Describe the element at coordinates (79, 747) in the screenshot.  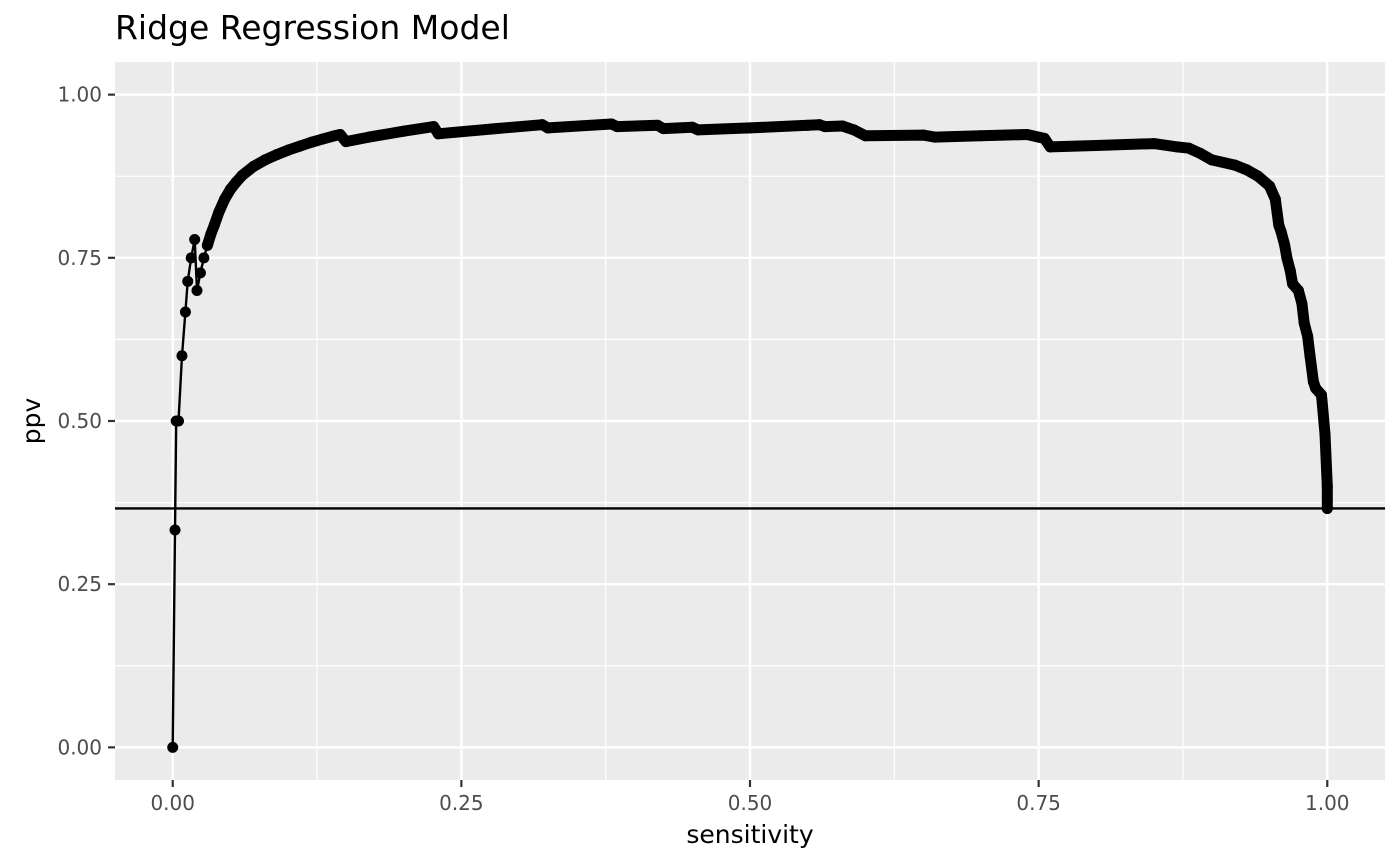
I see `y-tick-label: 0.00` at that location.